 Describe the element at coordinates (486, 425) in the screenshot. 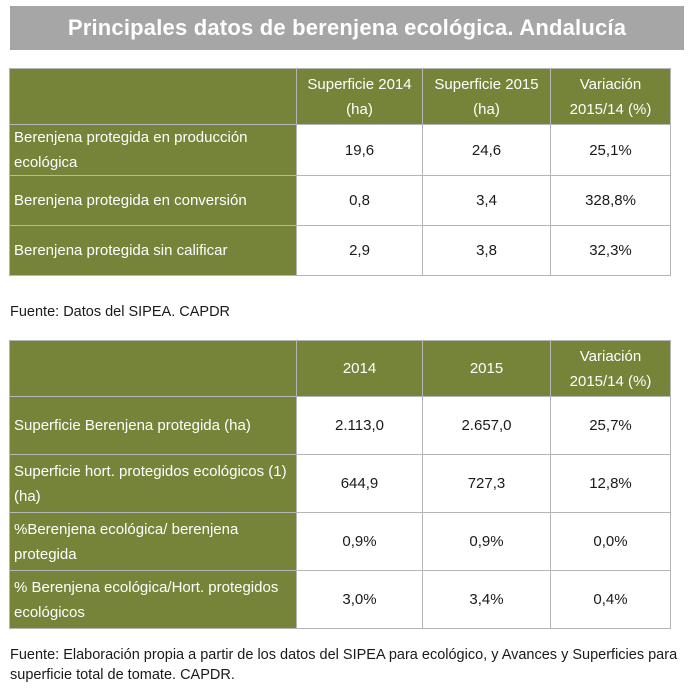

I see `cell-2015: 2.657,0` at that location.